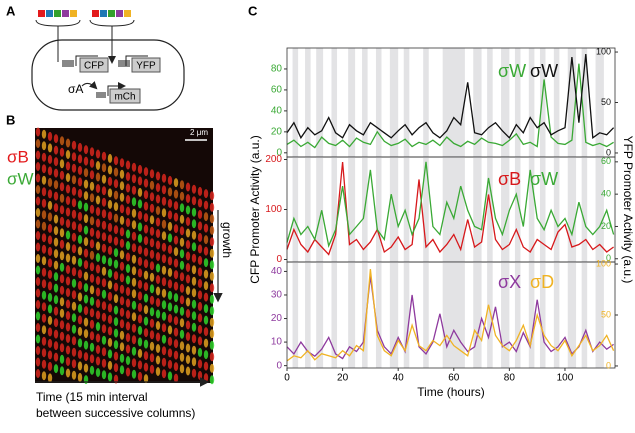  What do you see at coordinates (227, 240) in the screenshot?
I see `growth-label: growth` at bounding box center [227, 240].